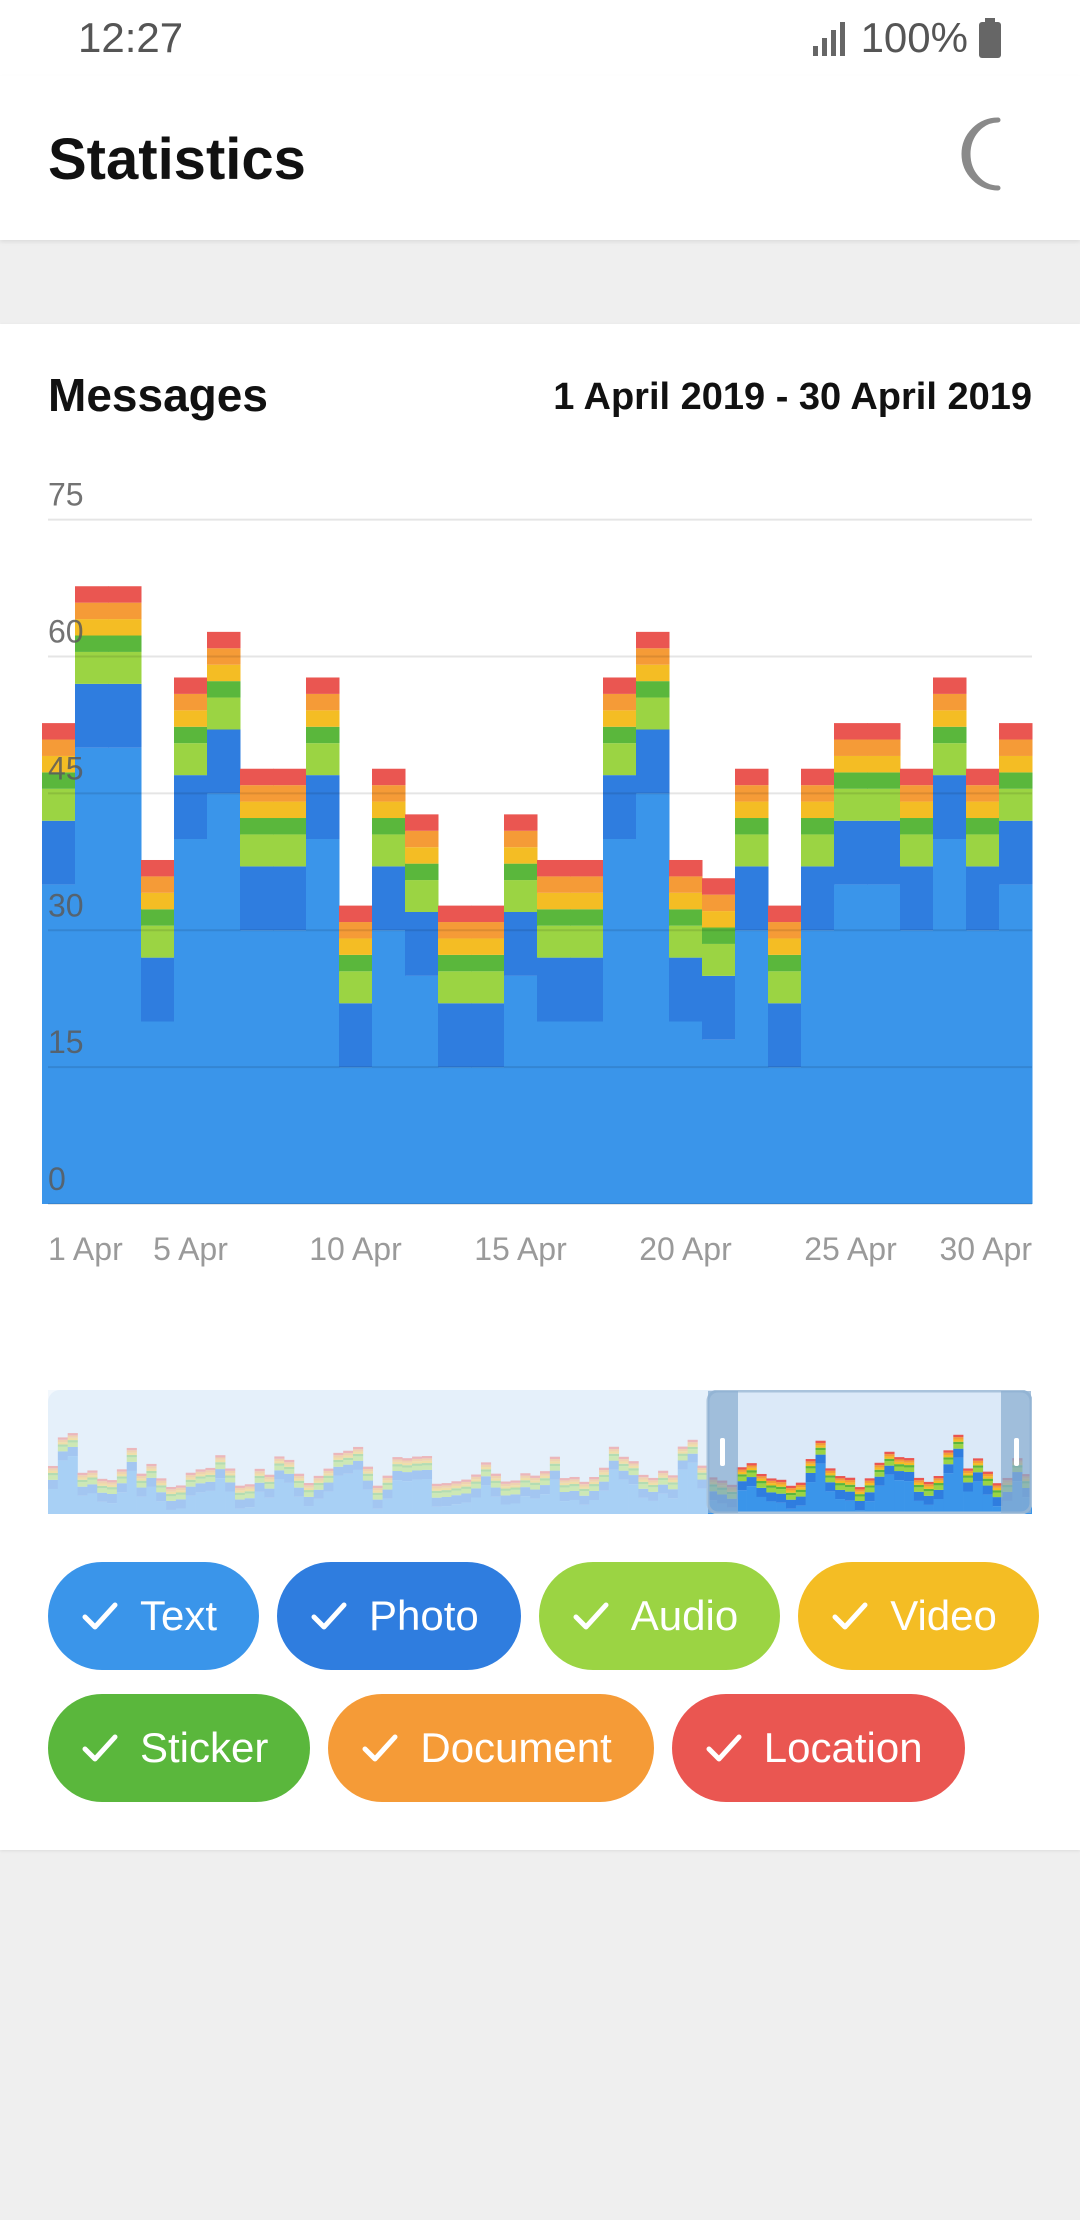 The image size is (1080, 2220). Describe the element at coordinates (158, 395) in the screenshot. I see `chart-title: Messages` at that location.